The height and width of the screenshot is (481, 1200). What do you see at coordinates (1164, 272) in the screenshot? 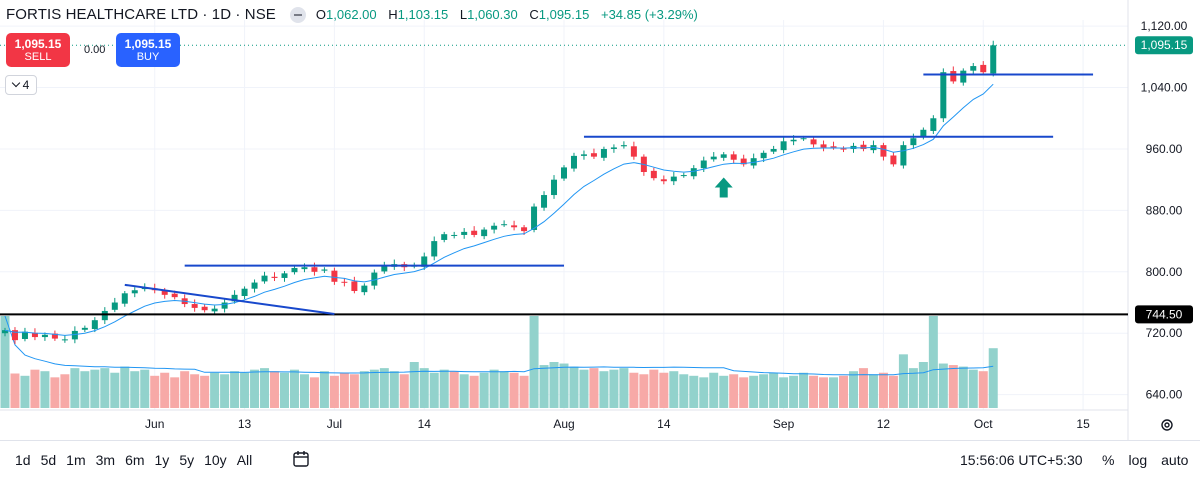
I see `y-tick-label-2: 800.00` at bounding box center [1164, 272].